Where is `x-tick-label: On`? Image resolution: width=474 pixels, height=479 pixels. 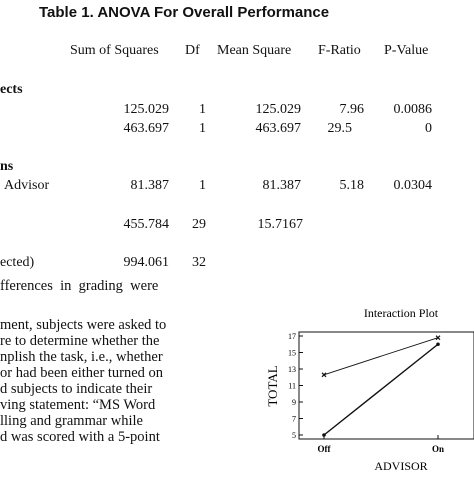 x-tick-label: On is located at coordinates (438, 449).